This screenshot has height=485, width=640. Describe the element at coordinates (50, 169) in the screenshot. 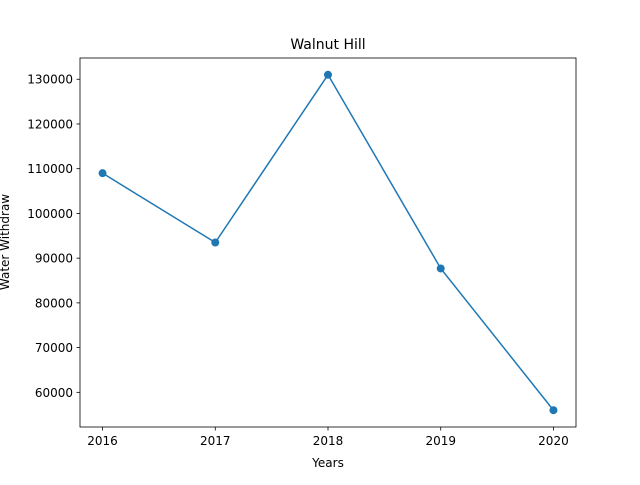

I see `y-tick-label: 110000` at that location.